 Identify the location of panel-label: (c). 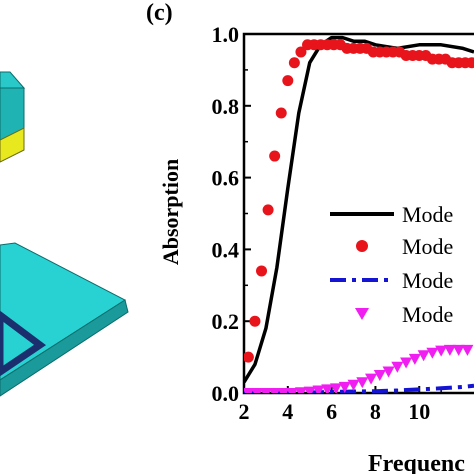
(159, 13).